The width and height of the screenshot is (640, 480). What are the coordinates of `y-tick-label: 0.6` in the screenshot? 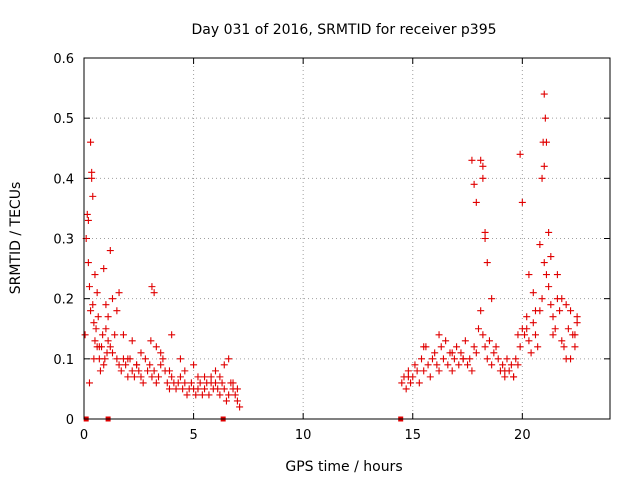 It's located at (63, 59).